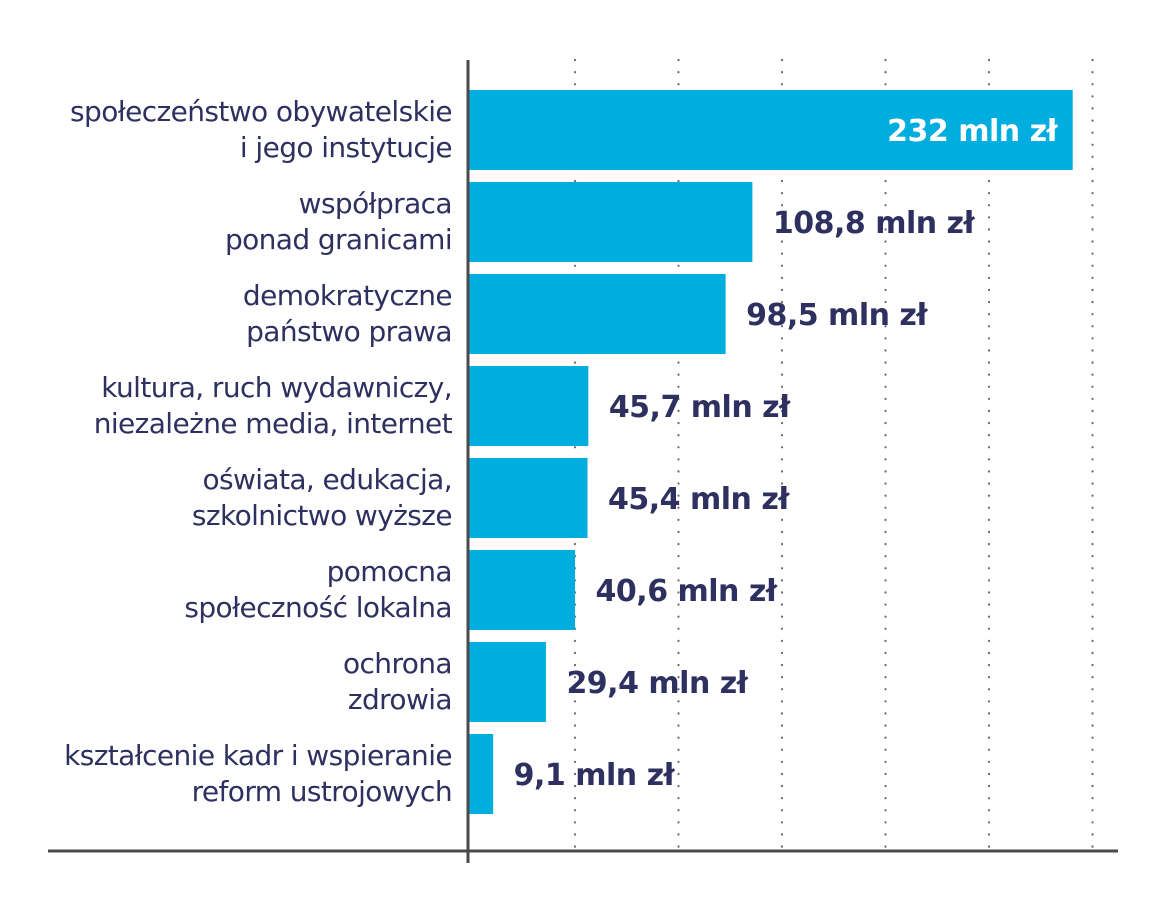 The image size is (1169, 919). Describe the element at coordinates (972, 131) in the screenshot. I see `value-label-0: 232 mln zł` at that location.